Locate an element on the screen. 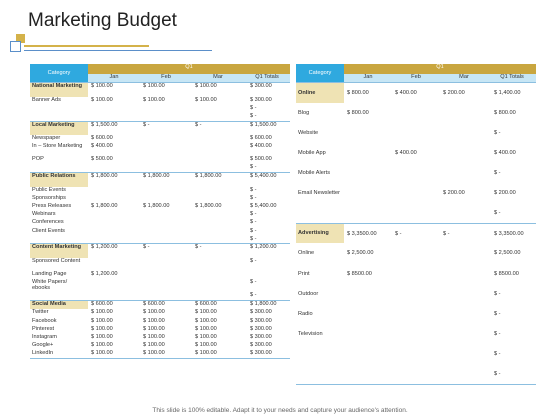 Image resolution: width=560 pixels, height=420 pixels. row-label: Webinars is located at coordinates (44, 214).